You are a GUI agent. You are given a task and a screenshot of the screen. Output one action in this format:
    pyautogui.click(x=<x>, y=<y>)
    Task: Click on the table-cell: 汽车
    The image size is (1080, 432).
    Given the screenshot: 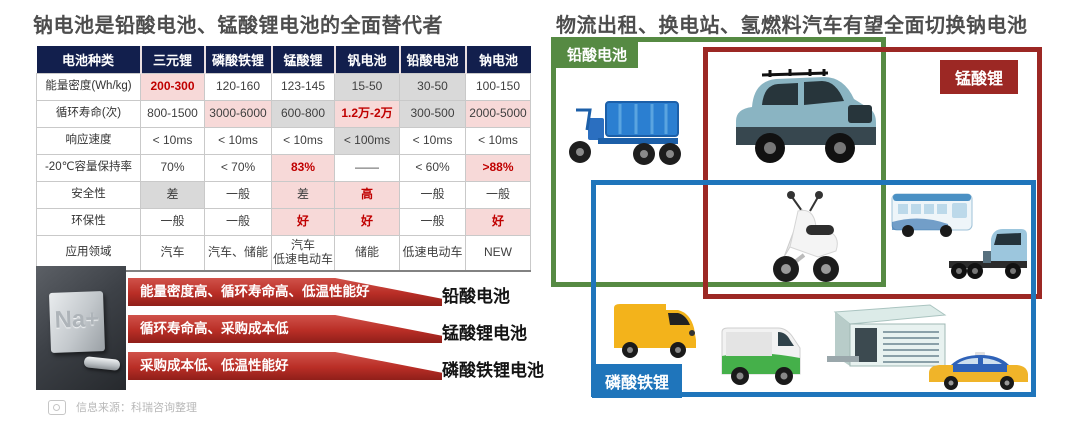 What is the action you would take?
    pyautogui.click(x=172, y=253)
    